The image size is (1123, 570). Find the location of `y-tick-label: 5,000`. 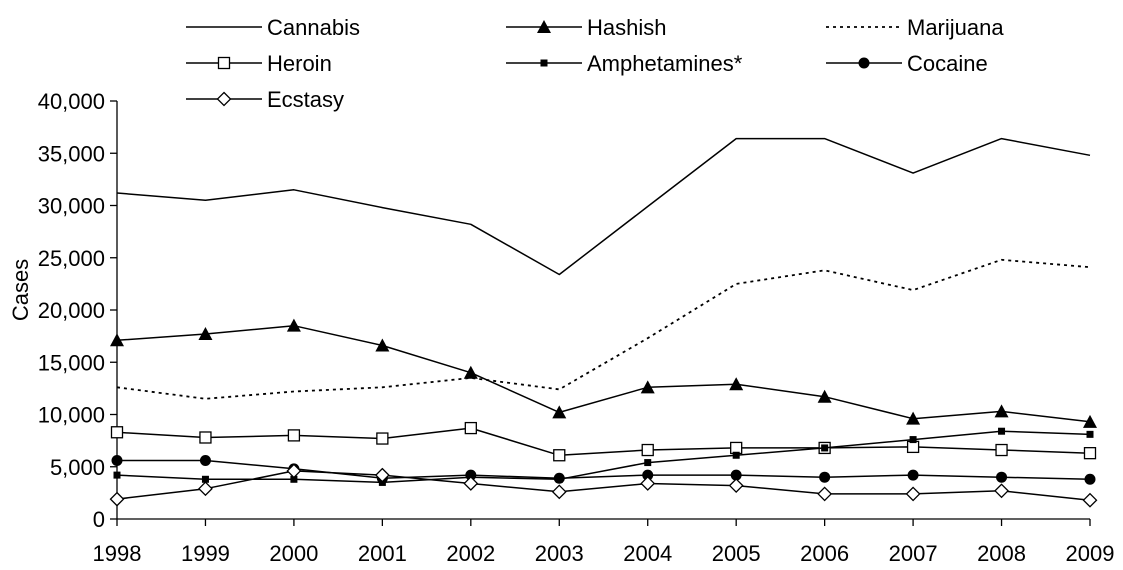

y-tick-label: 5,000 is located at coordinates (77, 467).